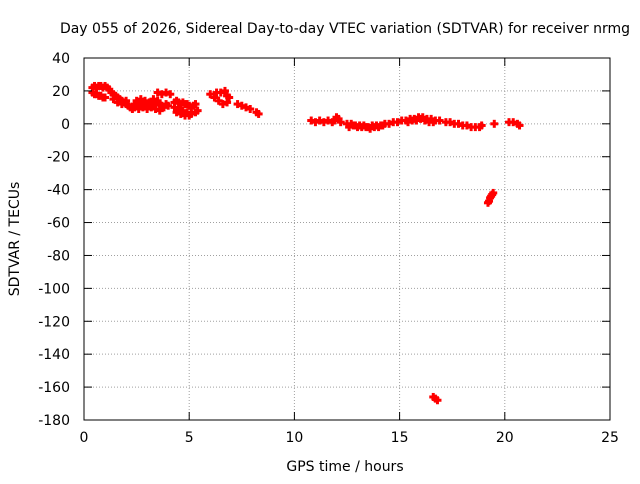 The width and height of the screenshot is (640, 484). Describe the element at coordinates (65, 125) in the screenshot. I see `y-tick-label: 0` at that location.